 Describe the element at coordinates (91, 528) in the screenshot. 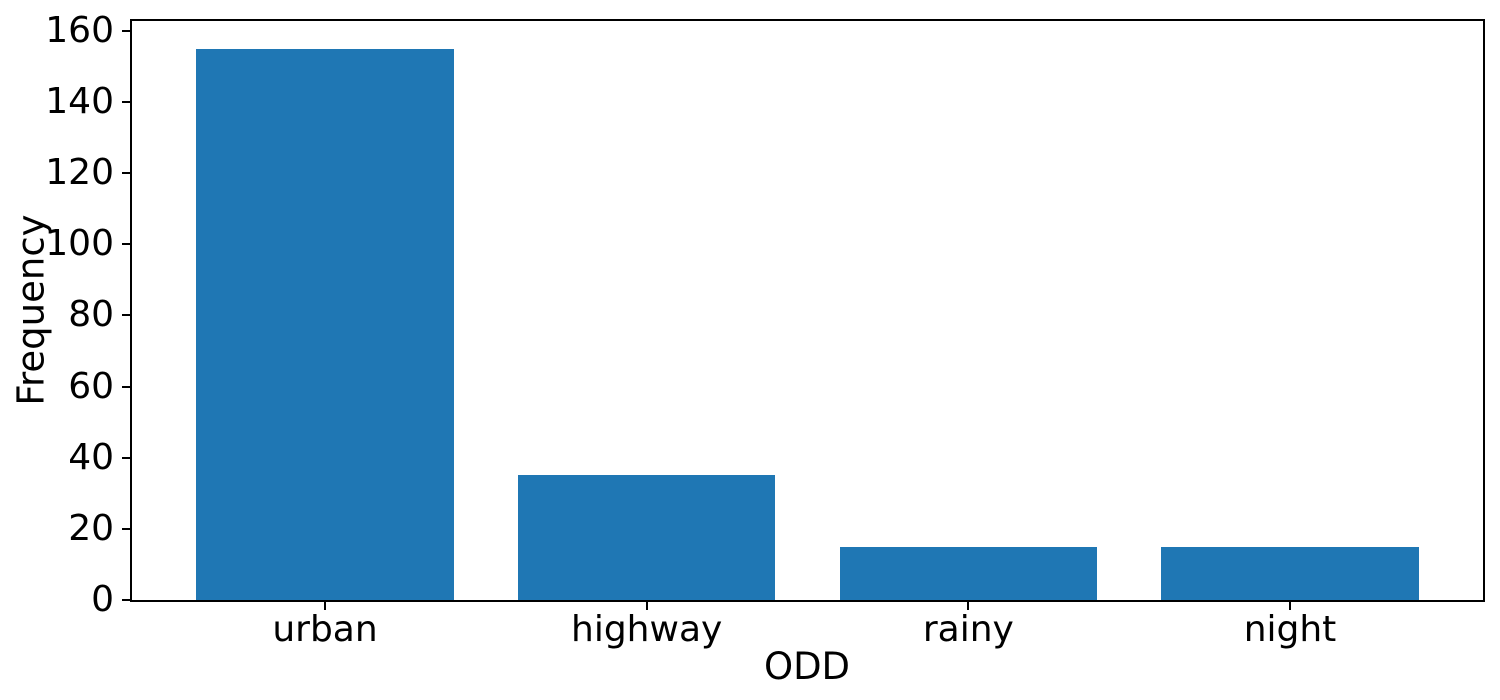

I see `y-tick-label-20: 20` at that location.